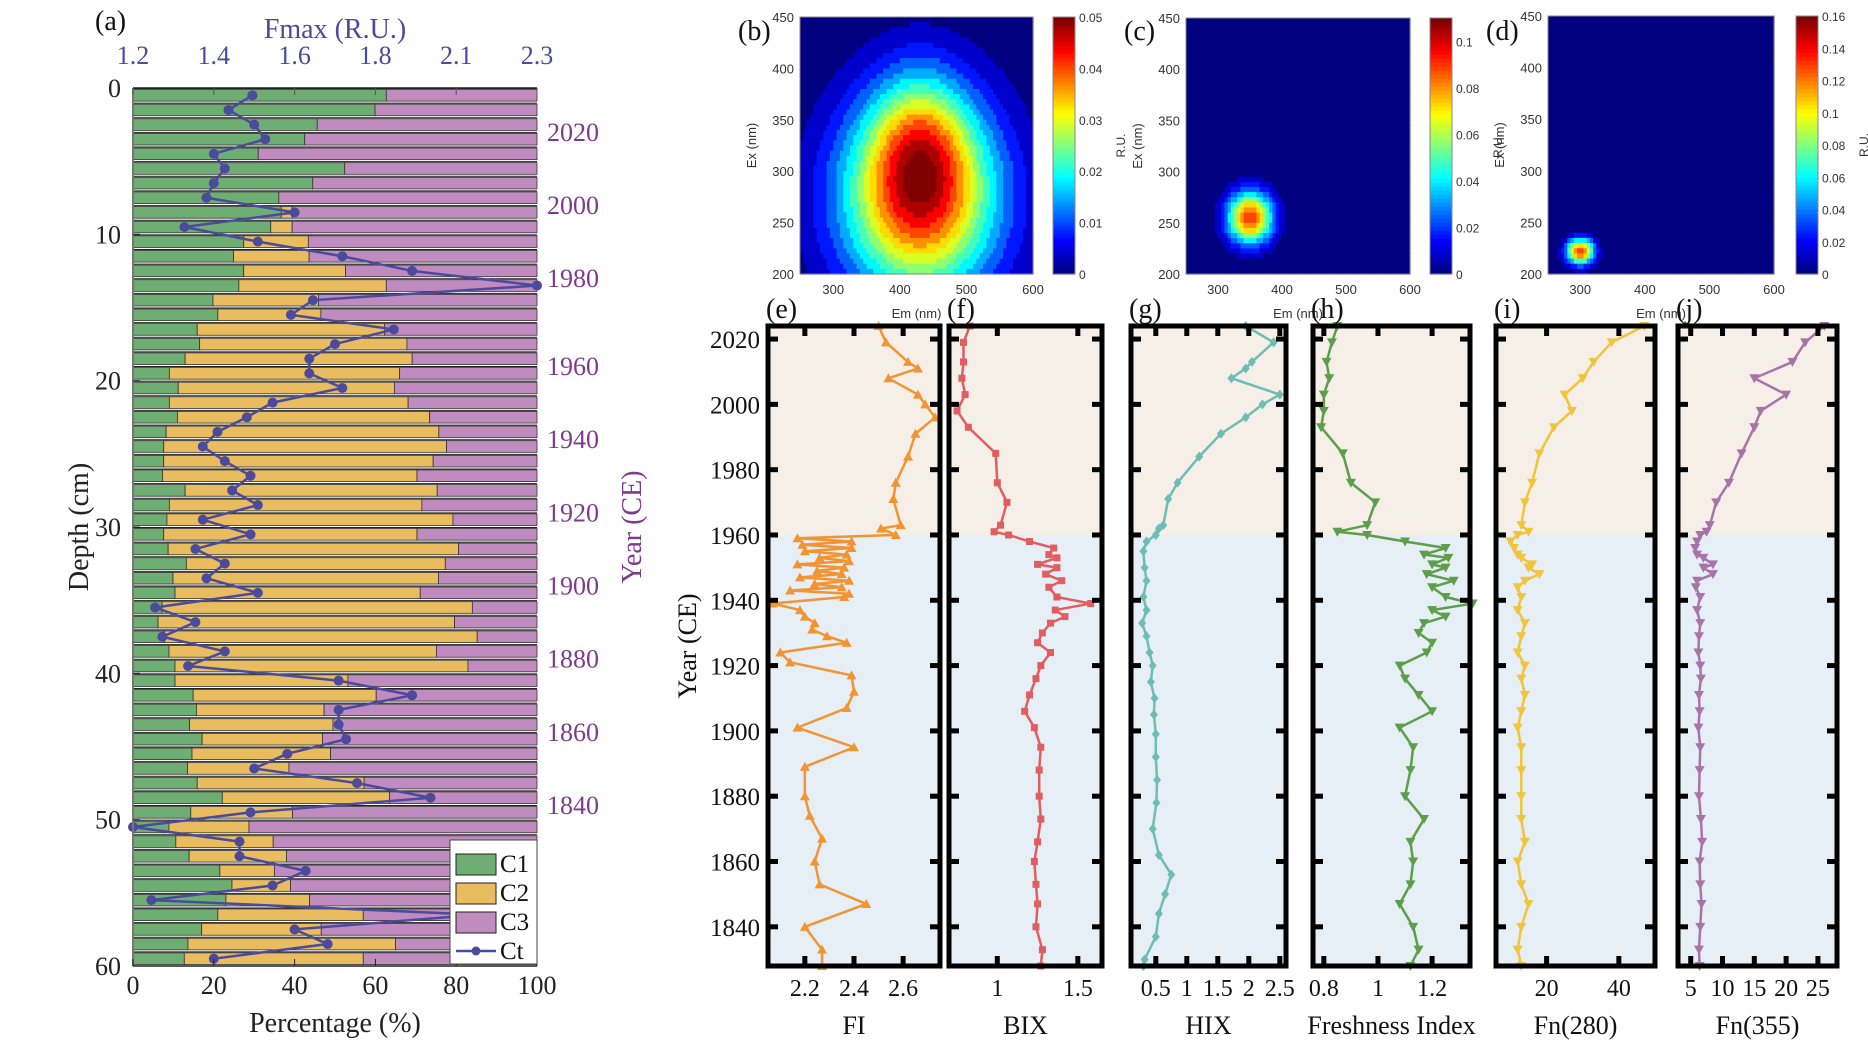  What do you see at coordinates (338, 709) in the screenshot?
I see `ct-point` at bounding box center [338, 709].